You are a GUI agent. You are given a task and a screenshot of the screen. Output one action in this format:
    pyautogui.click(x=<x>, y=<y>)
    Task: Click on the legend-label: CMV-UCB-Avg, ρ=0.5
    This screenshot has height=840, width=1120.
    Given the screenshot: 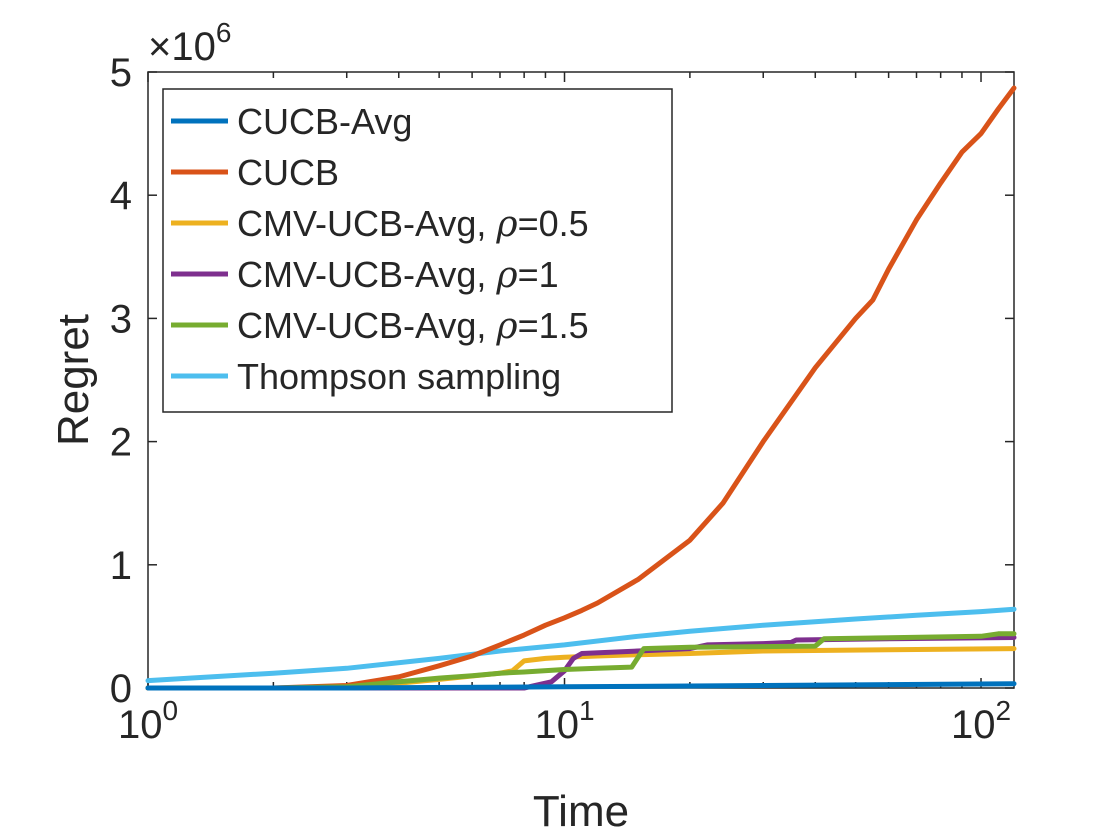 What is the action you would take?
    pyautogui.click(x=413, y=224)
    